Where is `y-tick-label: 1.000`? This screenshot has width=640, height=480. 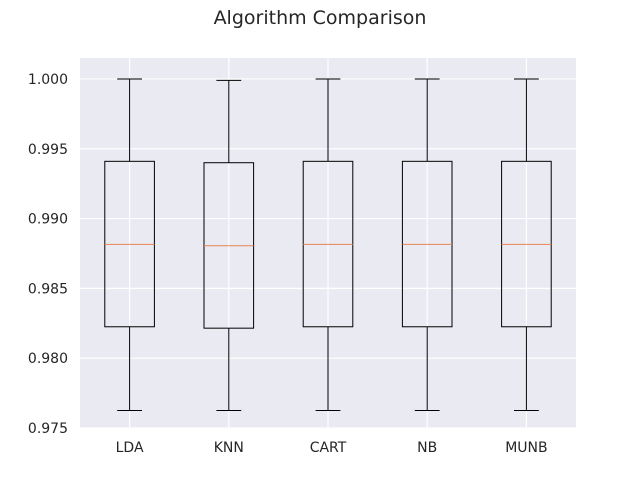 y-tick-label: 1.000 is located at coordinates (48, 80).